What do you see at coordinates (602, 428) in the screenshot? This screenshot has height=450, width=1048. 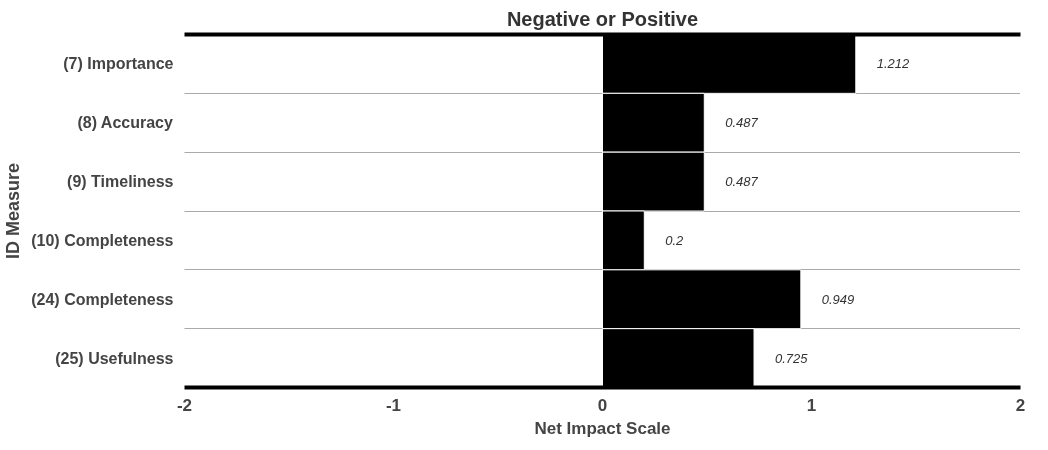 I see `x-axis-title: Net Impact Scale` at bounding box center [602, 428].